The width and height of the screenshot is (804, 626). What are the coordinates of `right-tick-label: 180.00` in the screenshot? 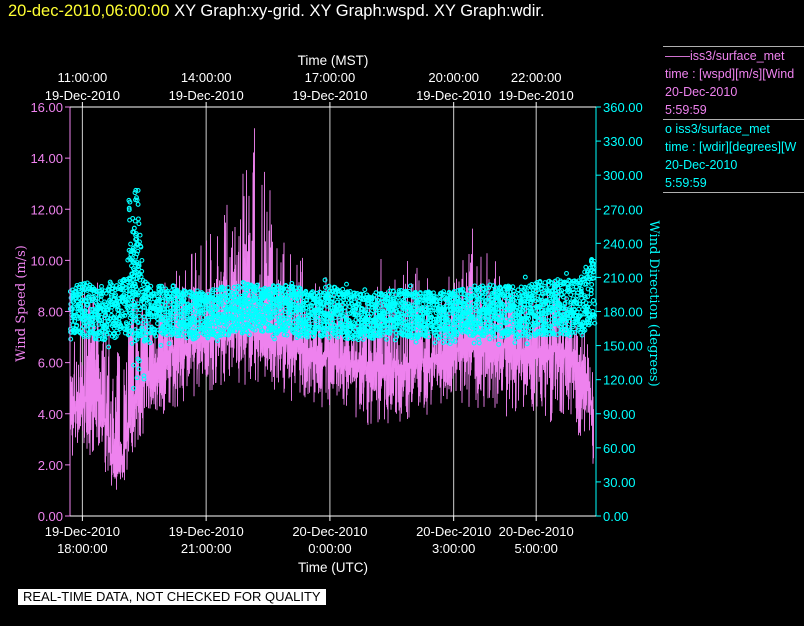 It's located at (623, 312).